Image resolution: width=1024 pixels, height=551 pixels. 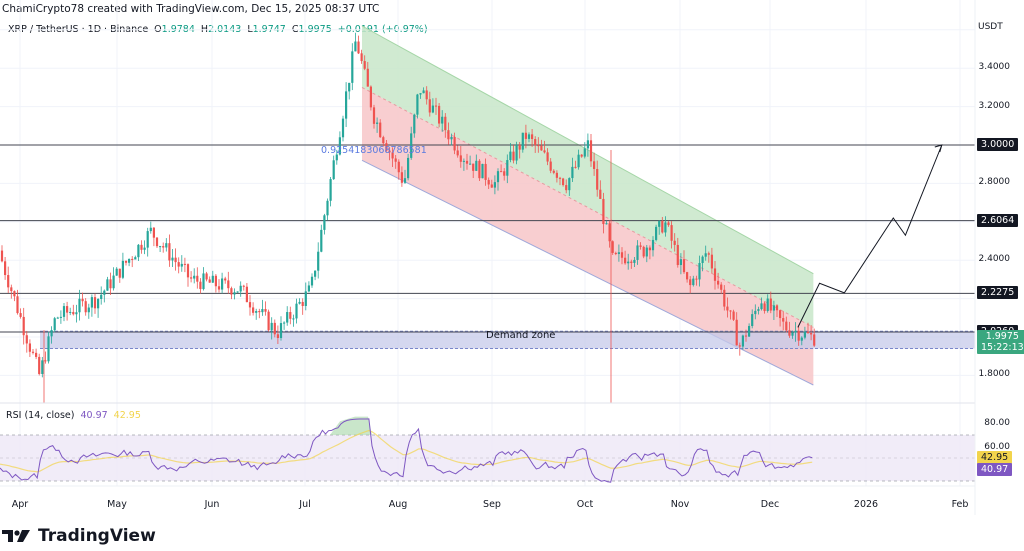 I want to click on tradingview-logo-icon, so click(x=16, y=536).